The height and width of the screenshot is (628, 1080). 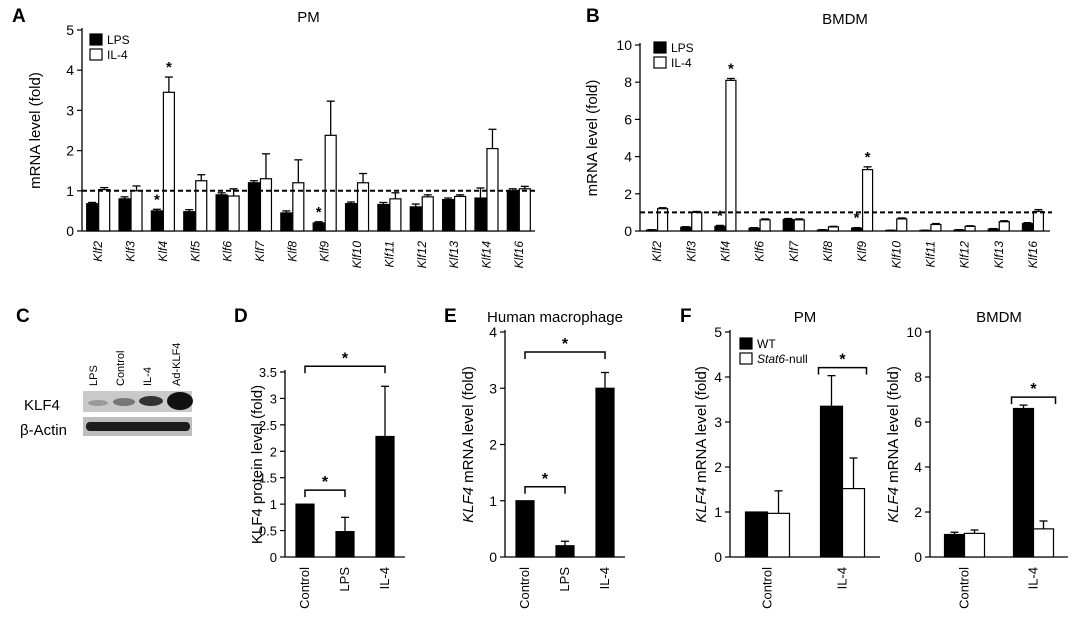 I want to click on x-tick-label: Klf8, so click(x=828, y=251).